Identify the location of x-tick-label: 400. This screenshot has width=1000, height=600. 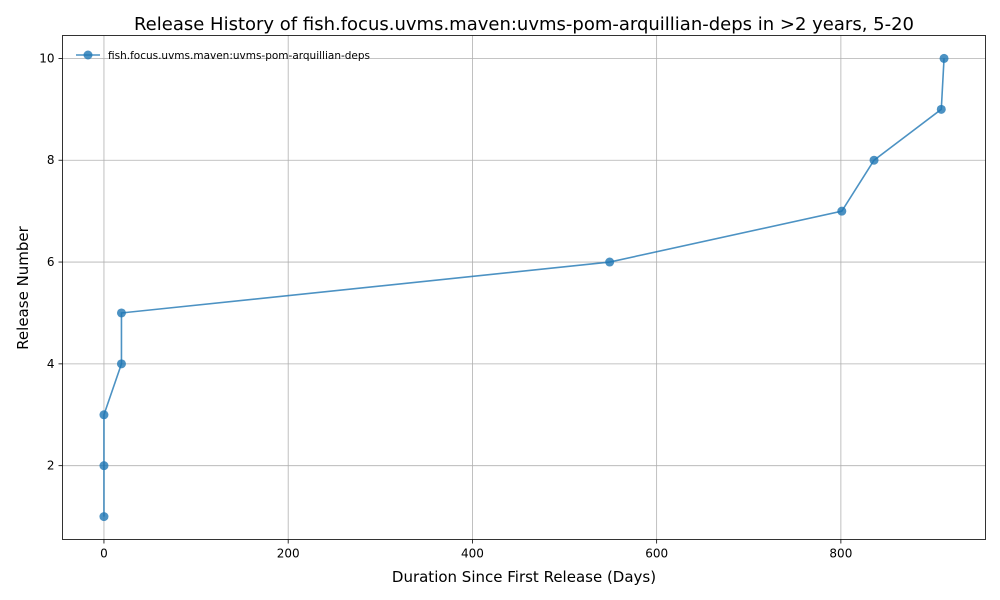
(472, 554).